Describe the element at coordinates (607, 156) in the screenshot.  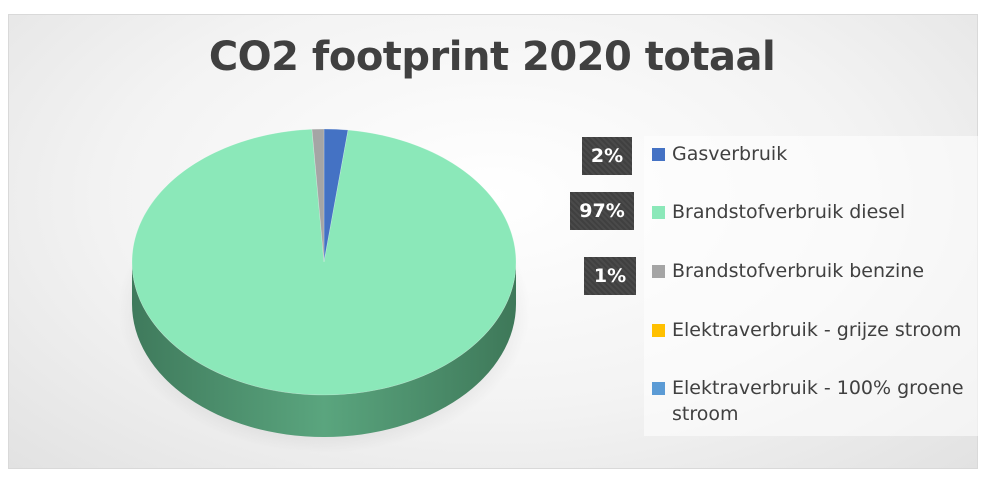
I see `data-label-1: 2%` at that location.